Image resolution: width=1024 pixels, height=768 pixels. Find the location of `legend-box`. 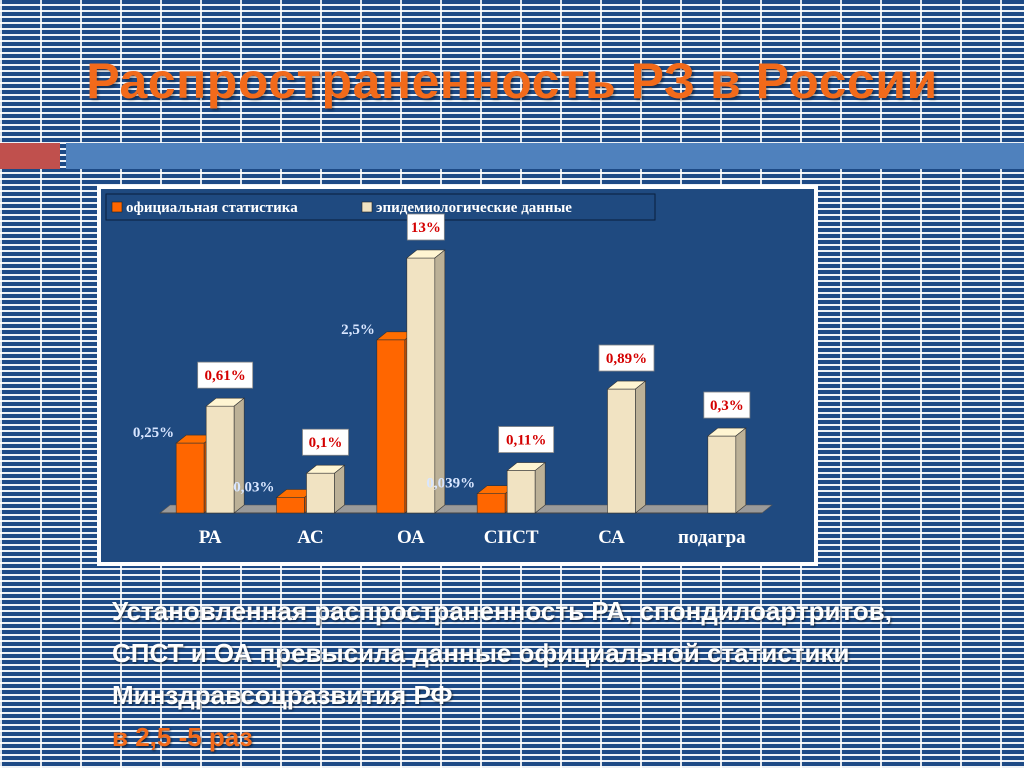

legend-box is located at coordinates (380, 207).